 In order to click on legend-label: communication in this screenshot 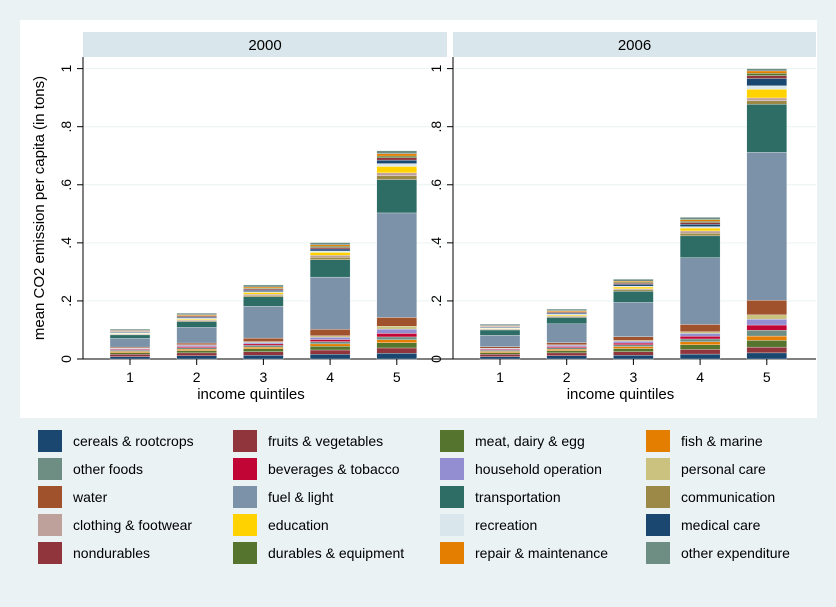, I will do `click(728, 497)`.